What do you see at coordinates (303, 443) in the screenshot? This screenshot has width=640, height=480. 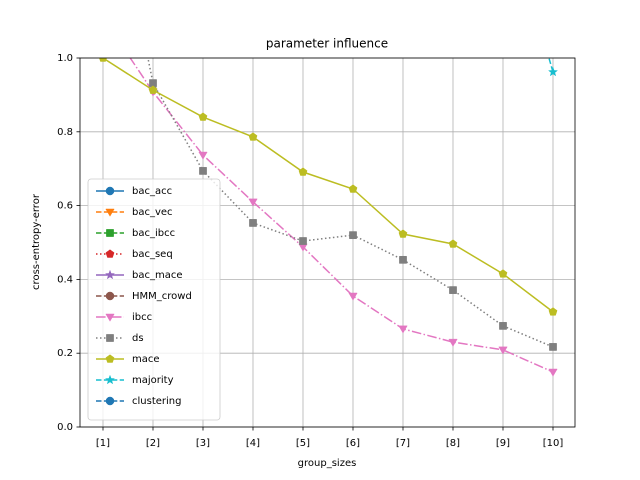 I see `x-tick-label: [5]` at bounding box center [303, 443].